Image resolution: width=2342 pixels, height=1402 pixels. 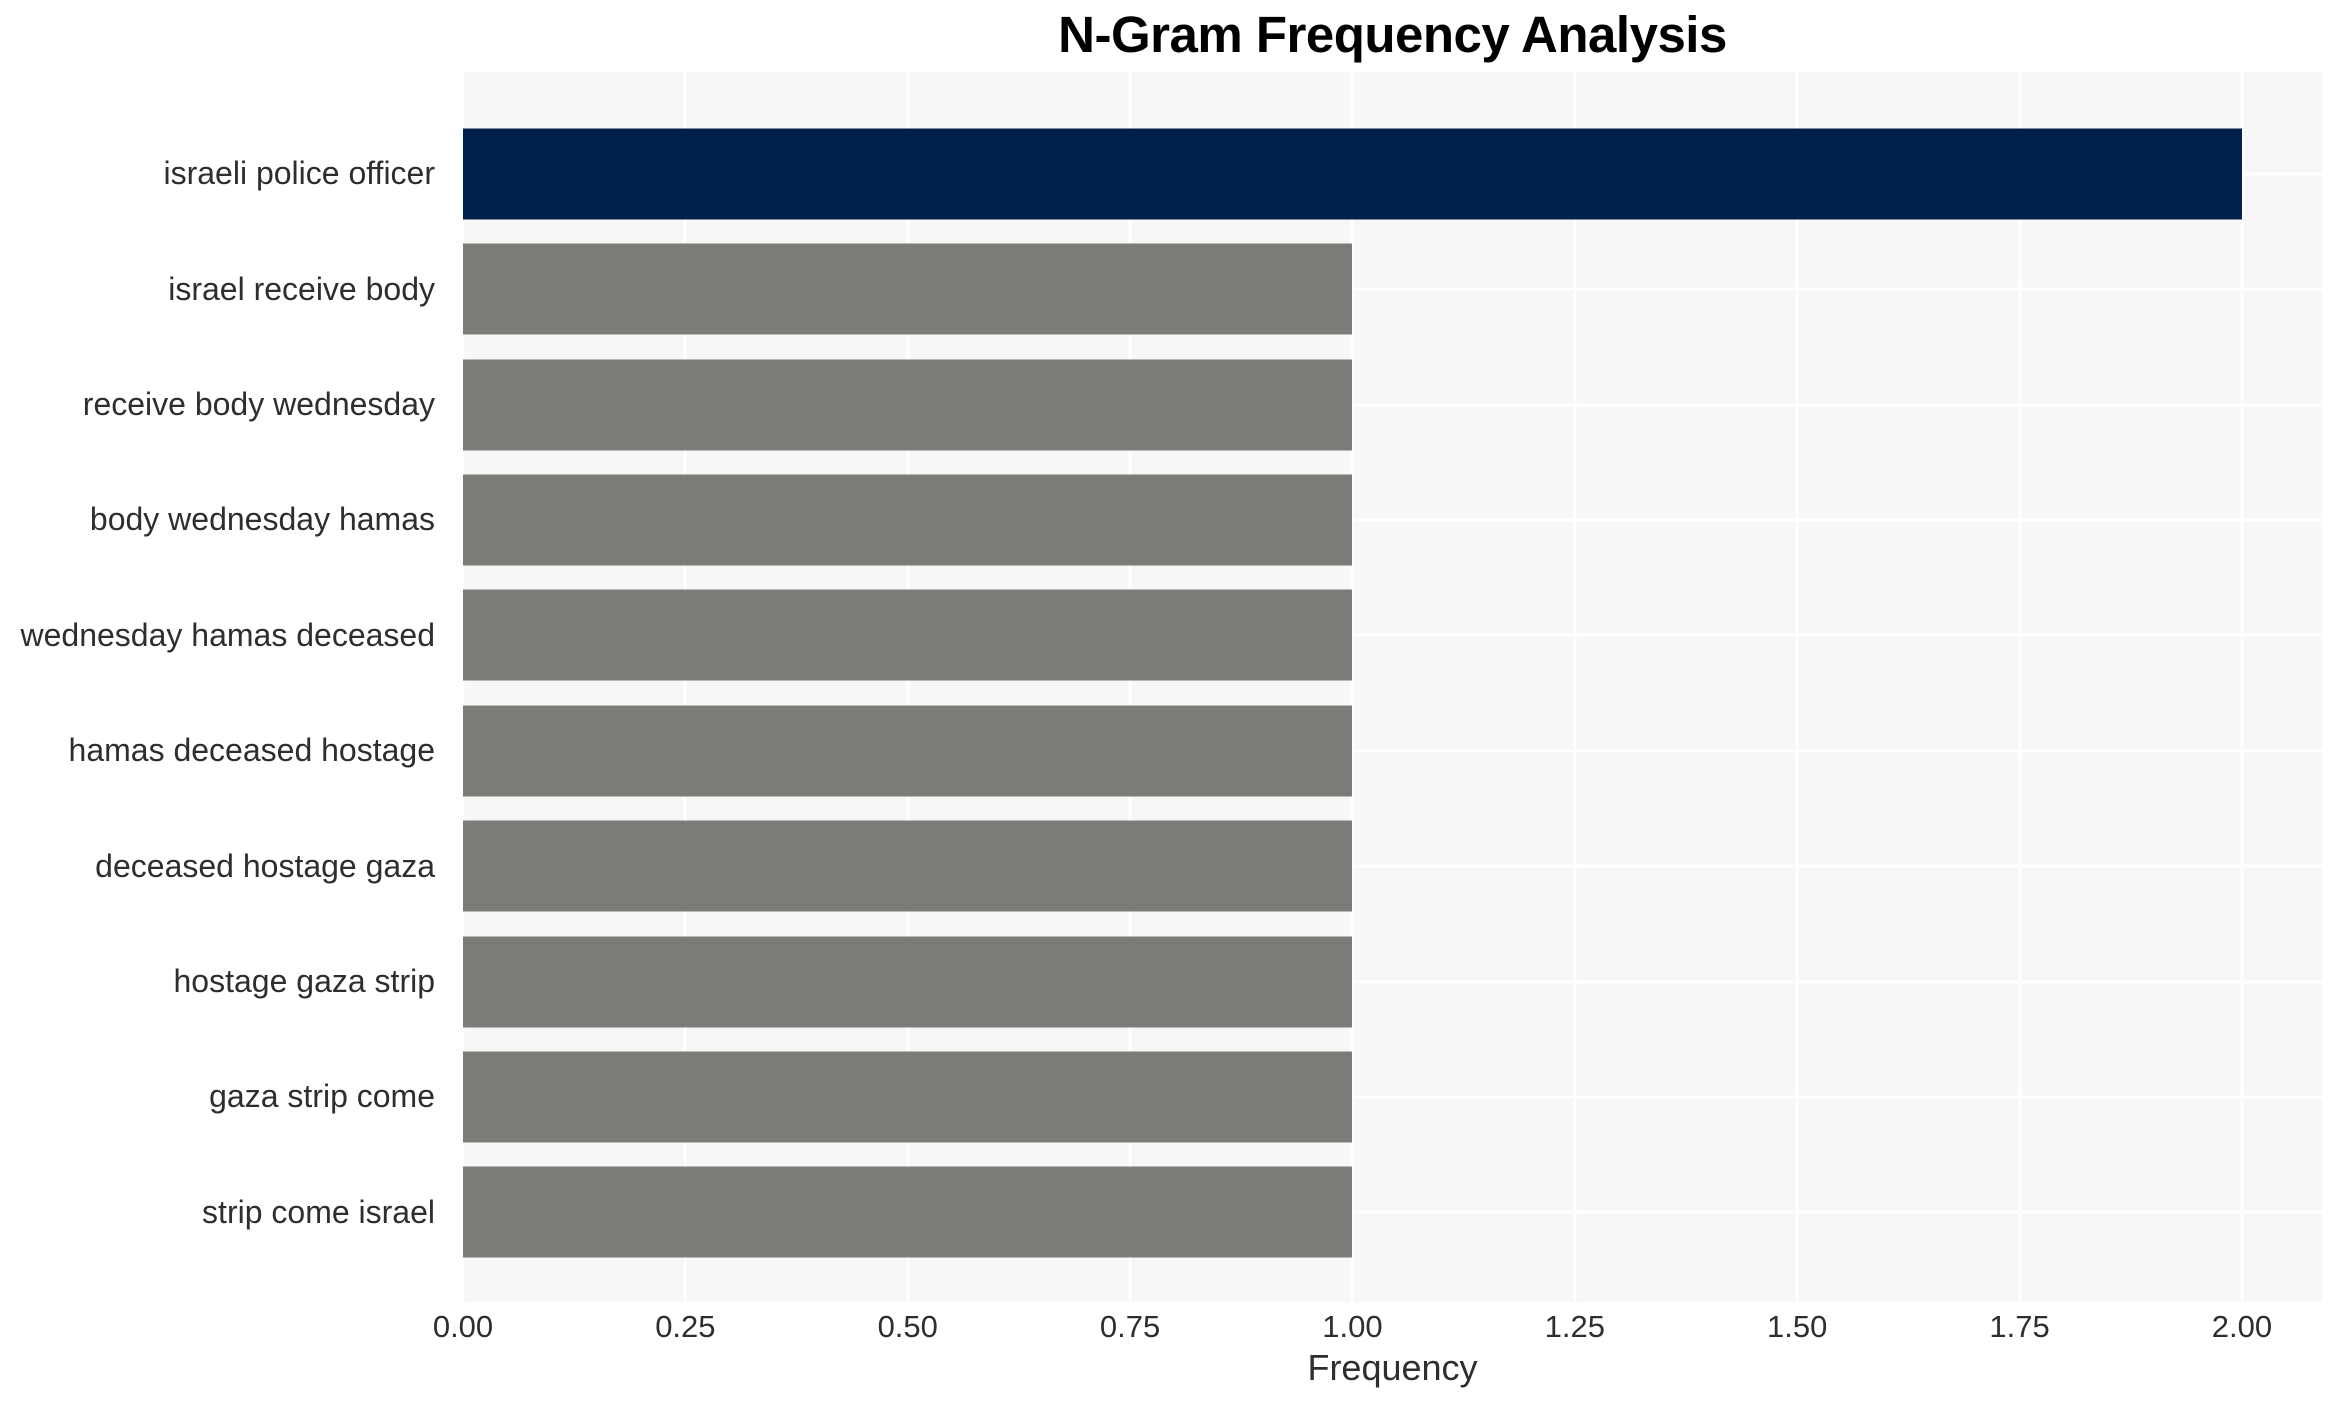 What do you see at coordinates (251, 750) in the screenshot?
I see `y-tick-label: hamas deceased hostage` at bounding box center [251, 750].